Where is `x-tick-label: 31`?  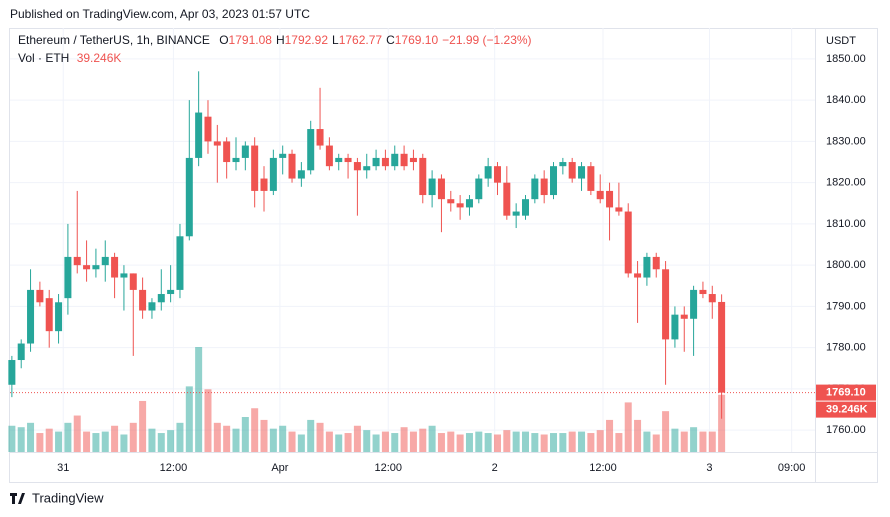 x-tick-label: 31 is located at coordinates (63, 468).